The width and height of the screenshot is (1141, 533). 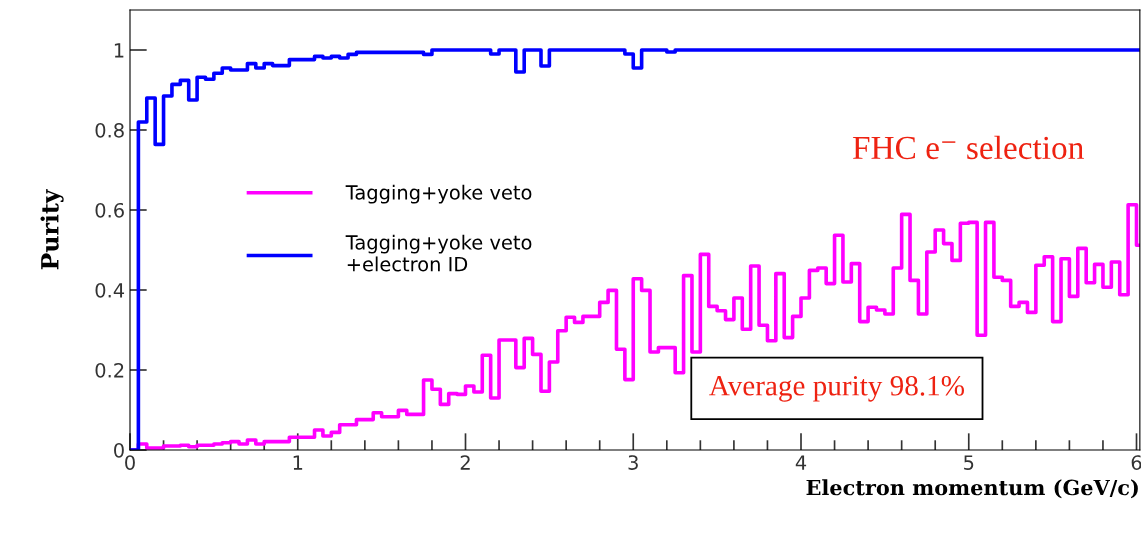 What do you see at coordinates (465, 462) in the screenshot?
I see `x-tick-label: 2` at bounding box center [465, 462].